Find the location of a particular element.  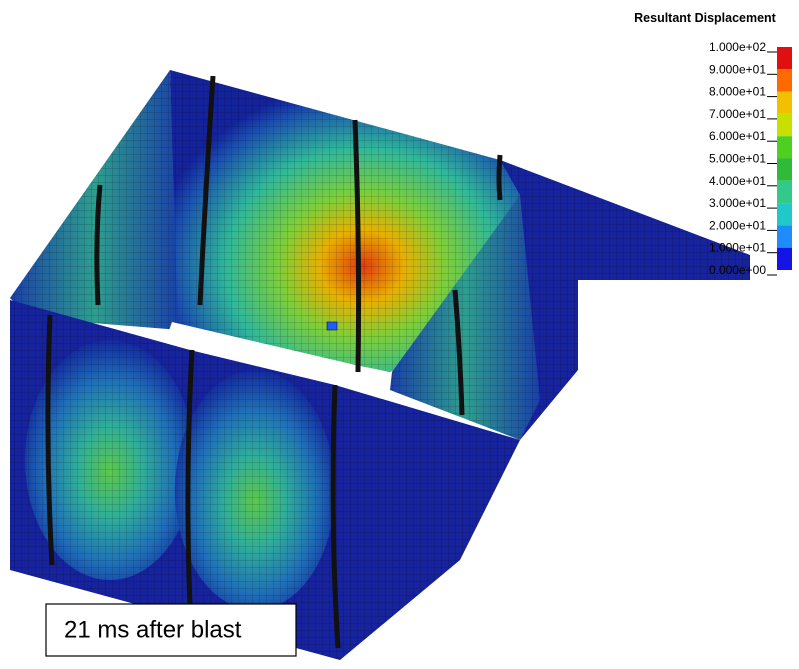

legend-label: 1.000e+01 is located at coordinates (737, 248).